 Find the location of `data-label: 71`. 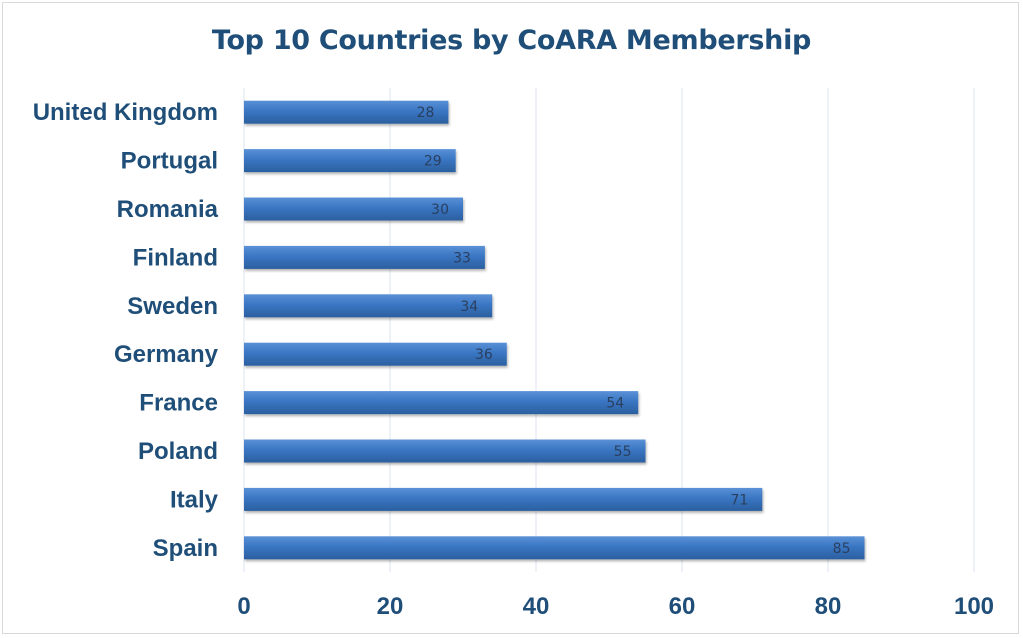

data-label: 71 is located at coordinates (739, 500).